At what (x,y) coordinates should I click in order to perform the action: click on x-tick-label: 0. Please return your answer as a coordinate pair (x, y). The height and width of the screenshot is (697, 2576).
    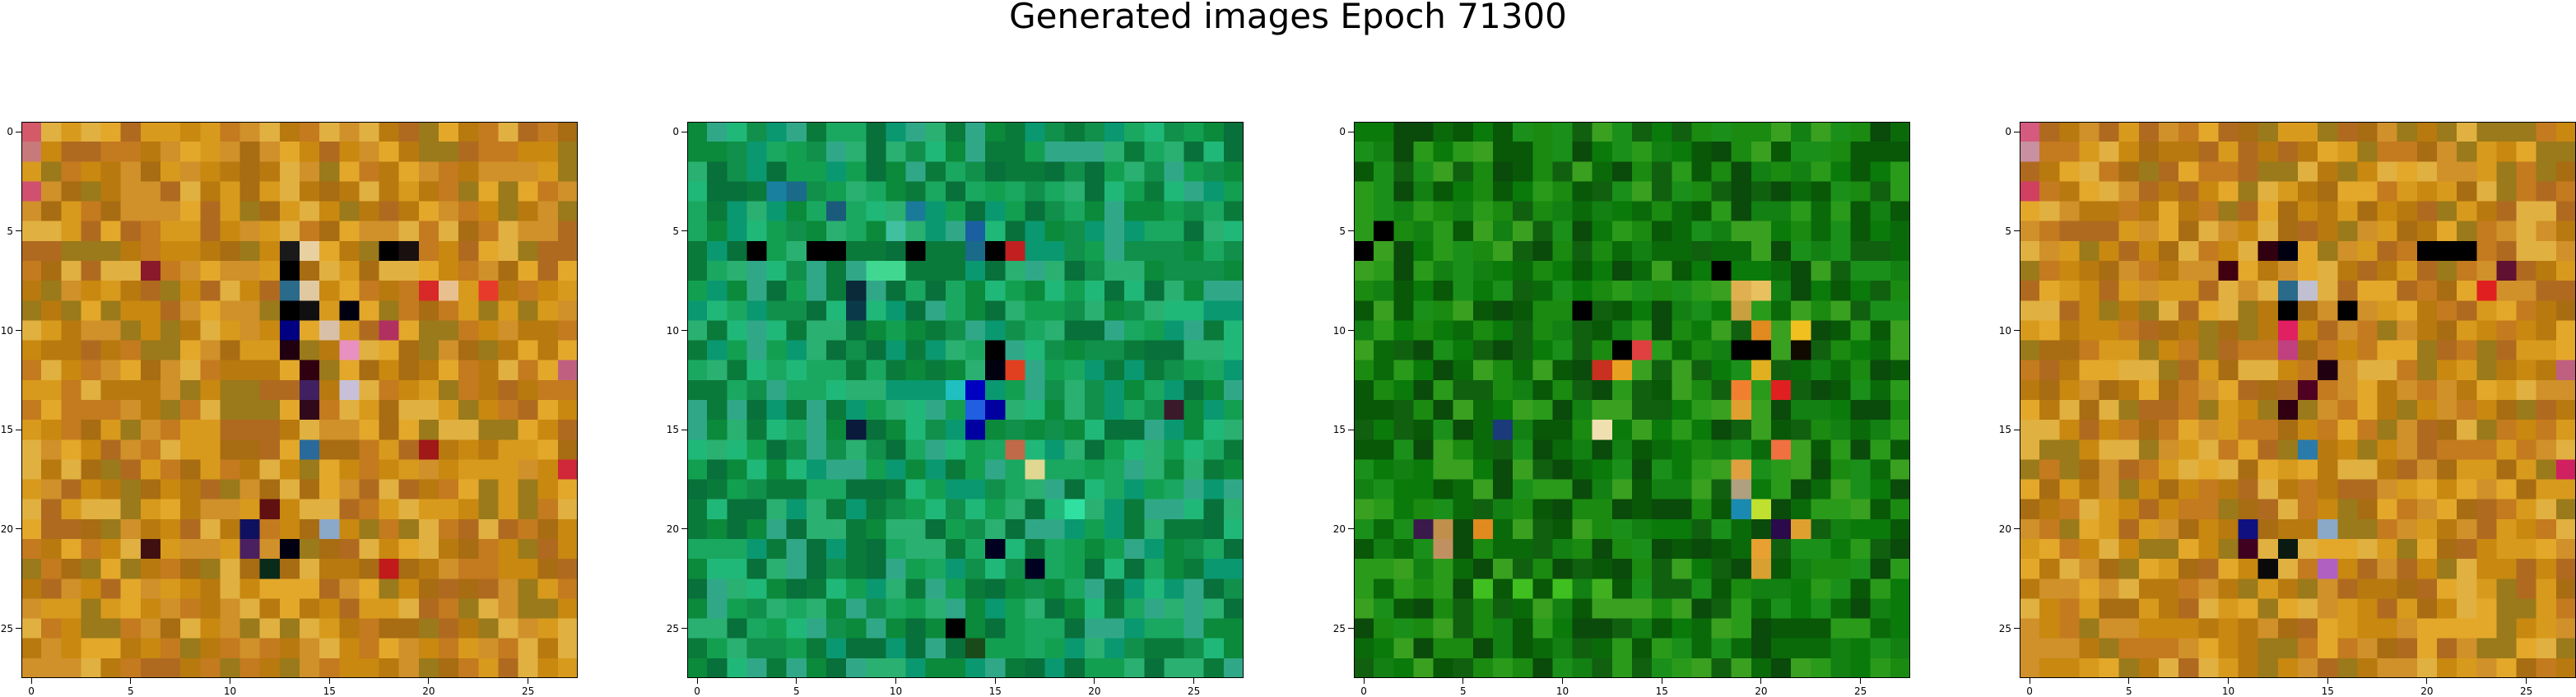
    Looking at the image, I should click on (697, 691).